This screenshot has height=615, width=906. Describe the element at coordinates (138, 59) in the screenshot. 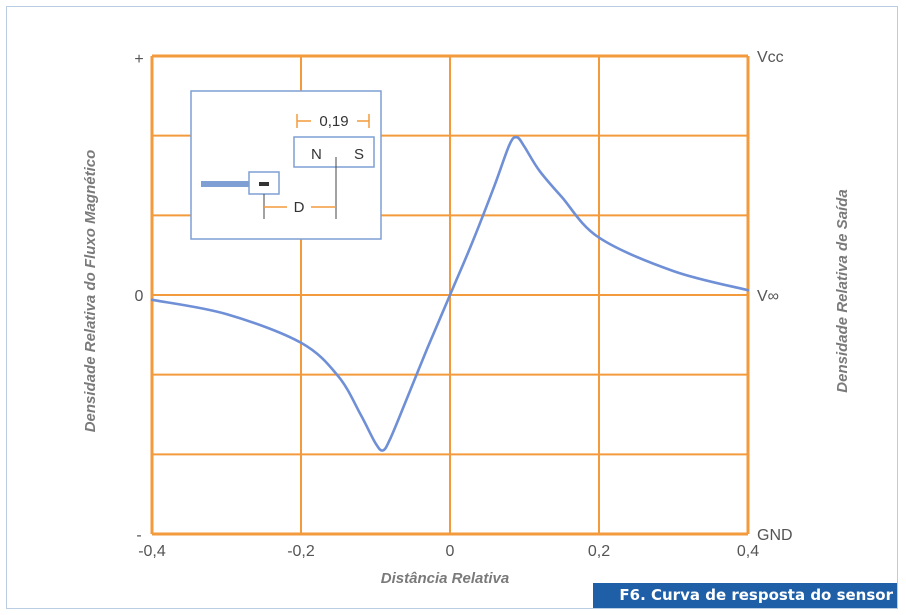

I see `y-left-tick-label: +` at that location.